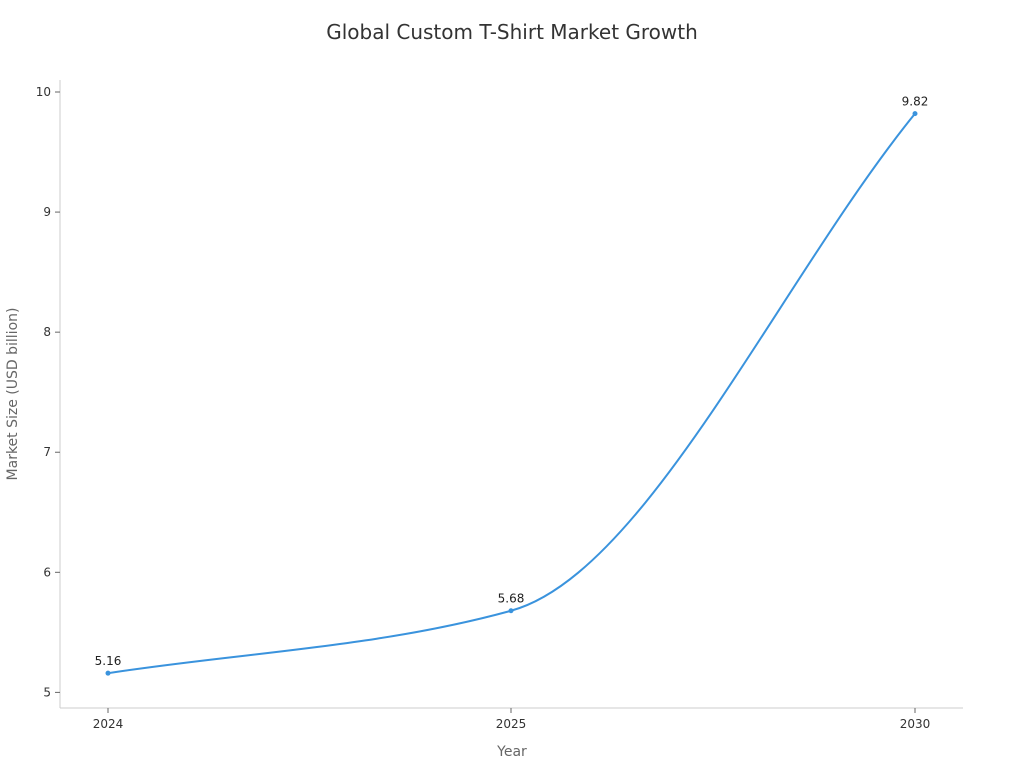  I want to click on y-tick-label: 6, so click(47, 572).